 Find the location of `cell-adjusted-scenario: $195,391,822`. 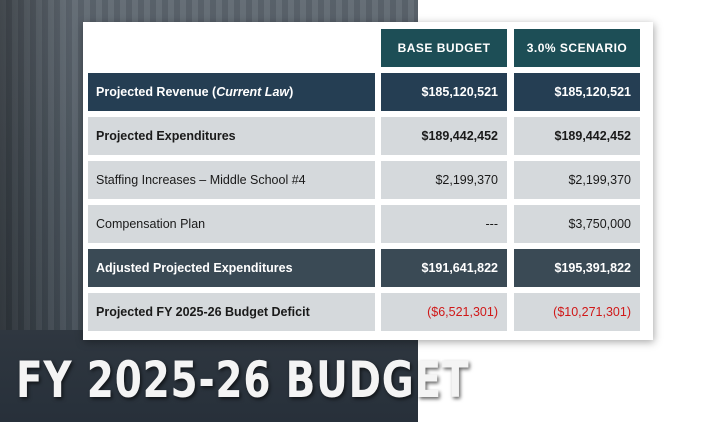

cell-adjusted-scenario: $195,391,822 is located at coordinates (577, 268).